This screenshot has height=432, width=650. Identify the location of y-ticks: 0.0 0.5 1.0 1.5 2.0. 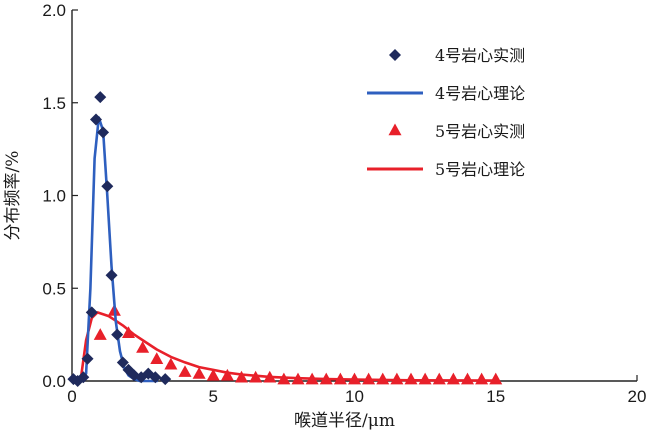
(60, 196).